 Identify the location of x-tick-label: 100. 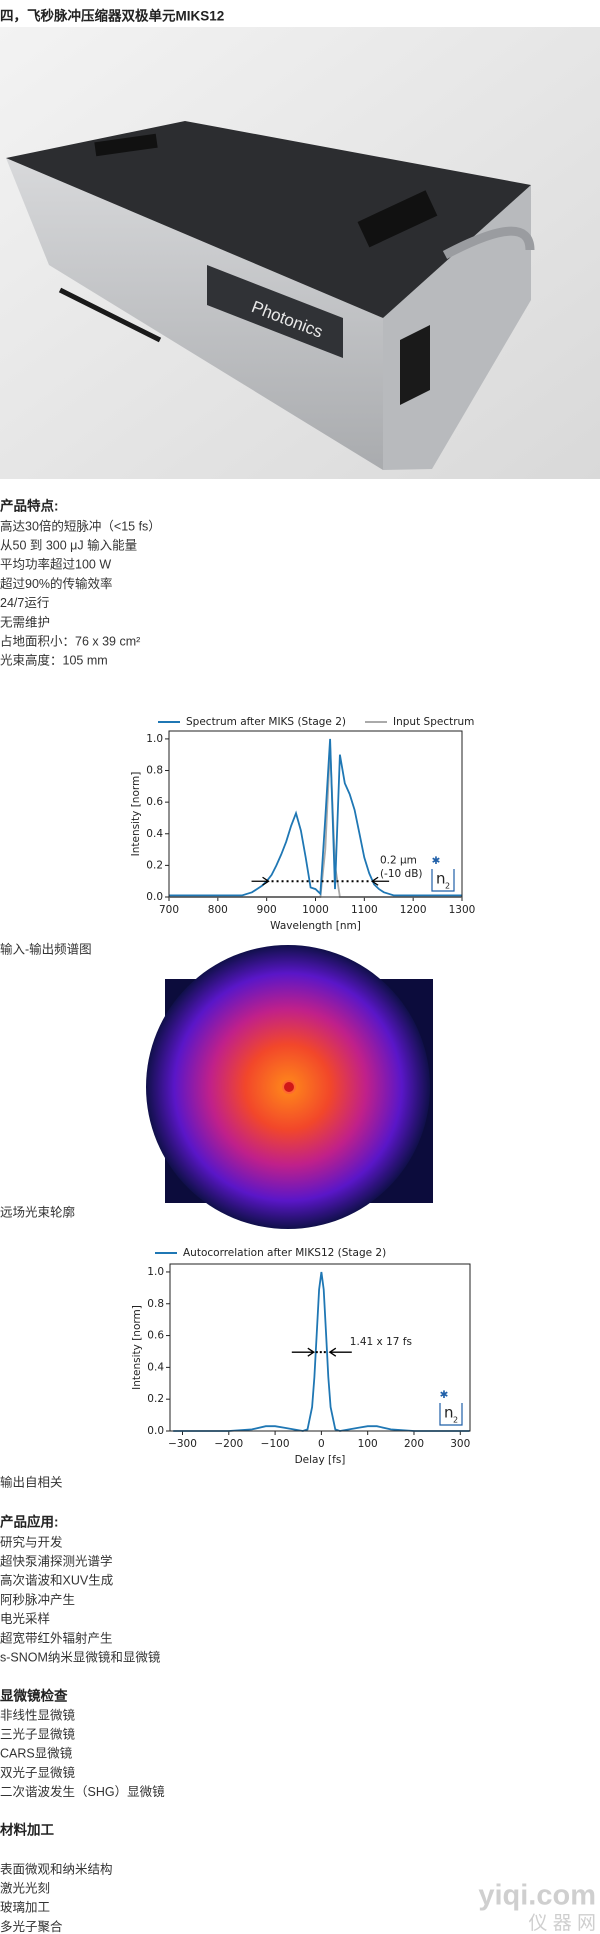
(368, 1444).